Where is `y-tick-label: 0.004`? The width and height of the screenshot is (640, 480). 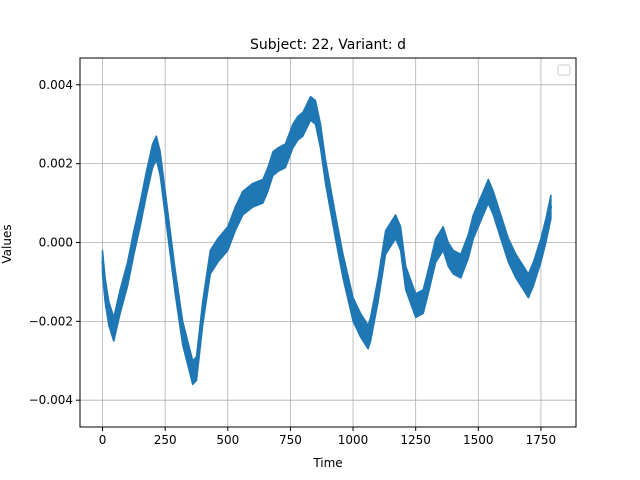
y-tick-label: 0.004 is located at coordinates (56, 85).